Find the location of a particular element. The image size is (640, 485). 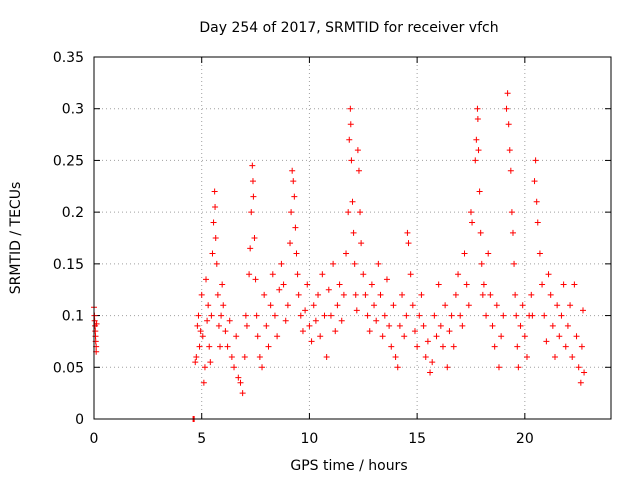

x-tick-label: 0 is located at coordinates (94, 439).